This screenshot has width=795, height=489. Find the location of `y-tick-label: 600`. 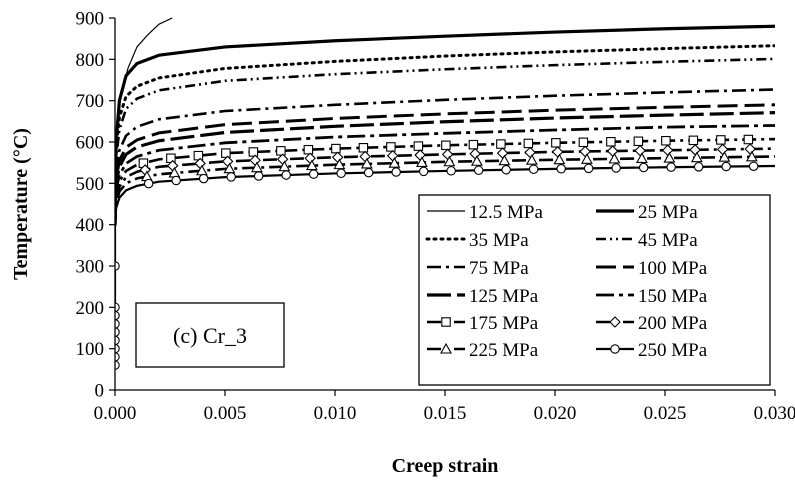

y-tick-label: 600 is located at coordinates (90, 143).